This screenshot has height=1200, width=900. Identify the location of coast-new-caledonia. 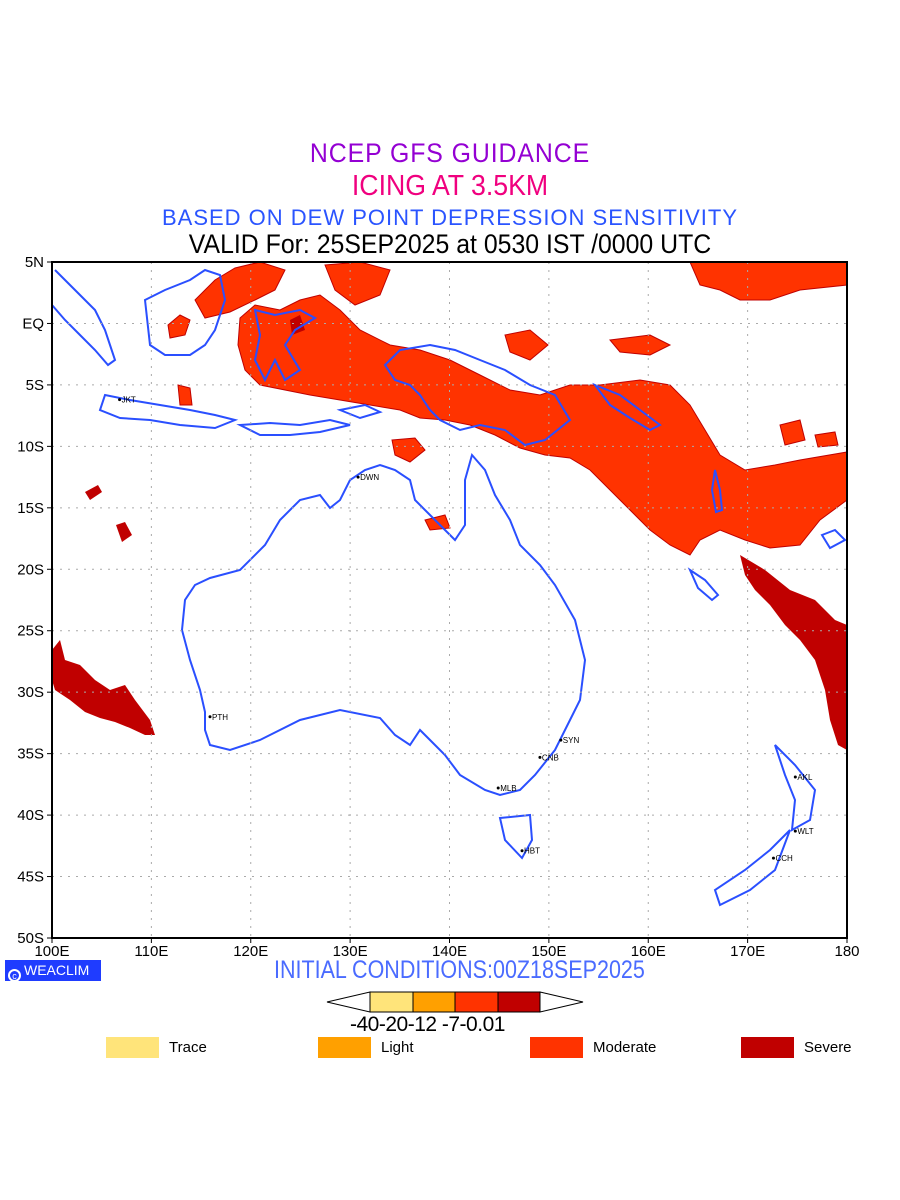
(703, 584).